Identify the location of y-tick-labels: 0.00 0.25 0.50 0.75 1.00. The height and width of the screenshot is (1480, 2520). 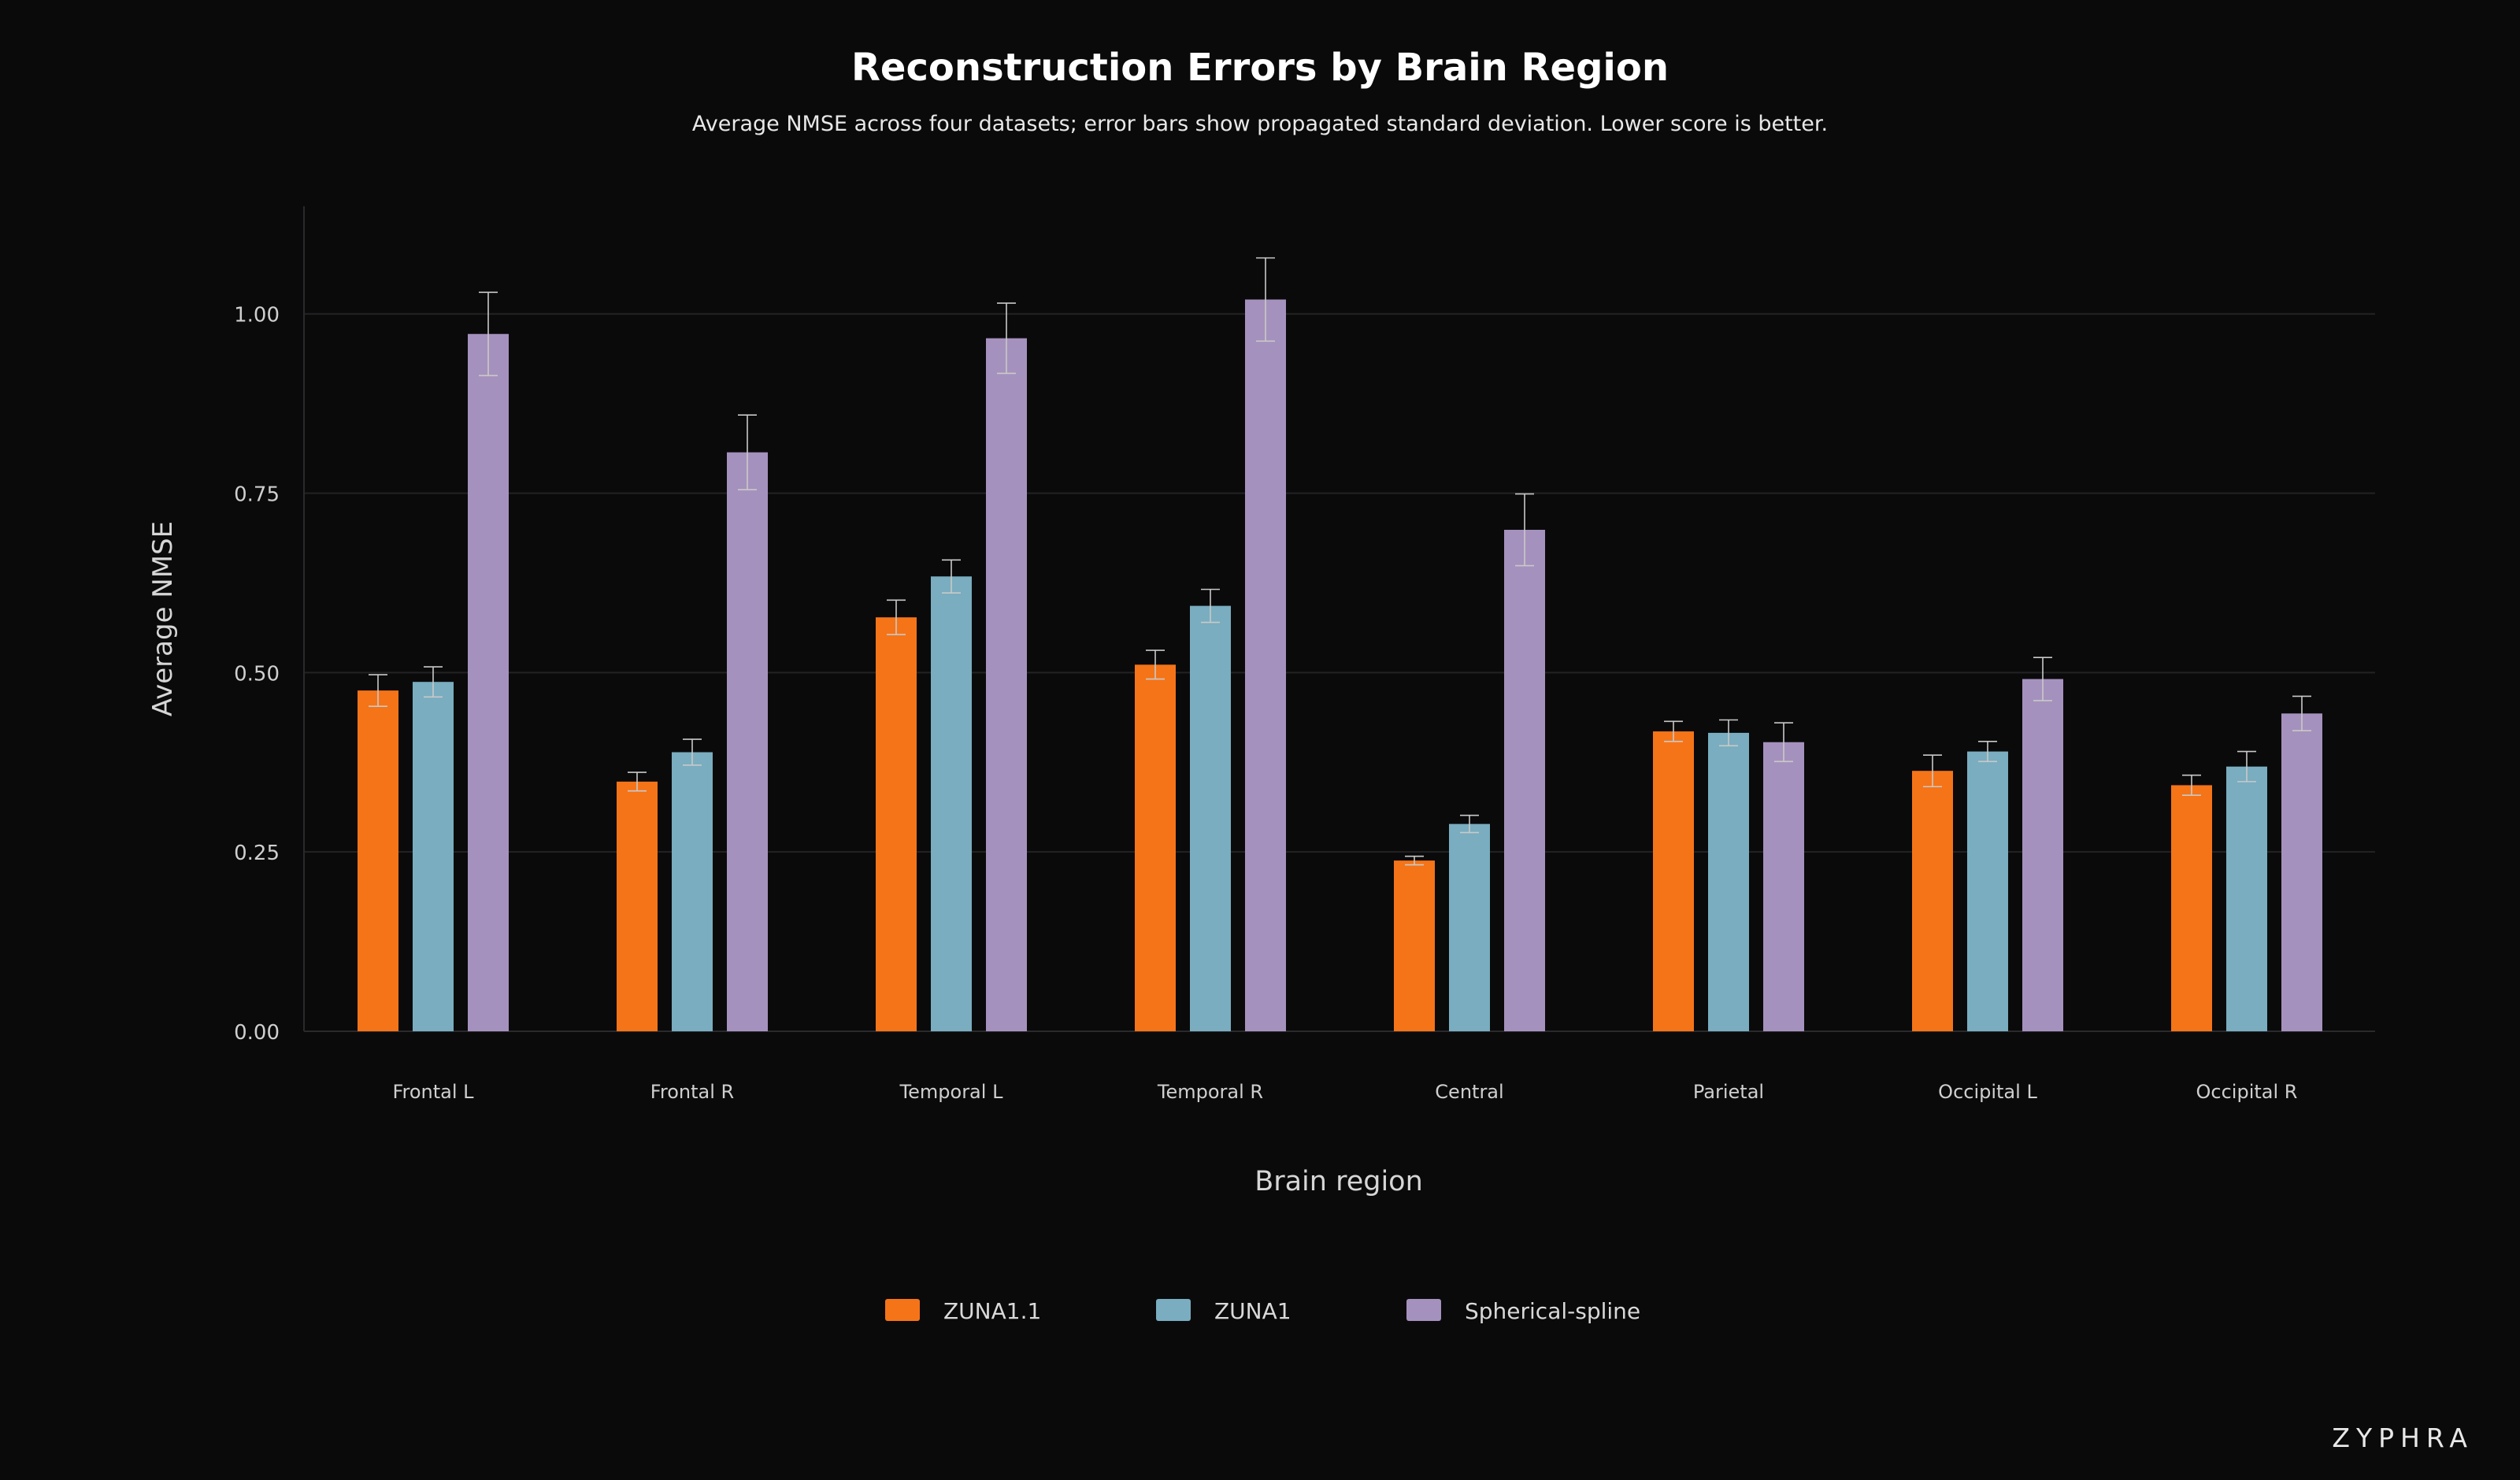
(257, 674).